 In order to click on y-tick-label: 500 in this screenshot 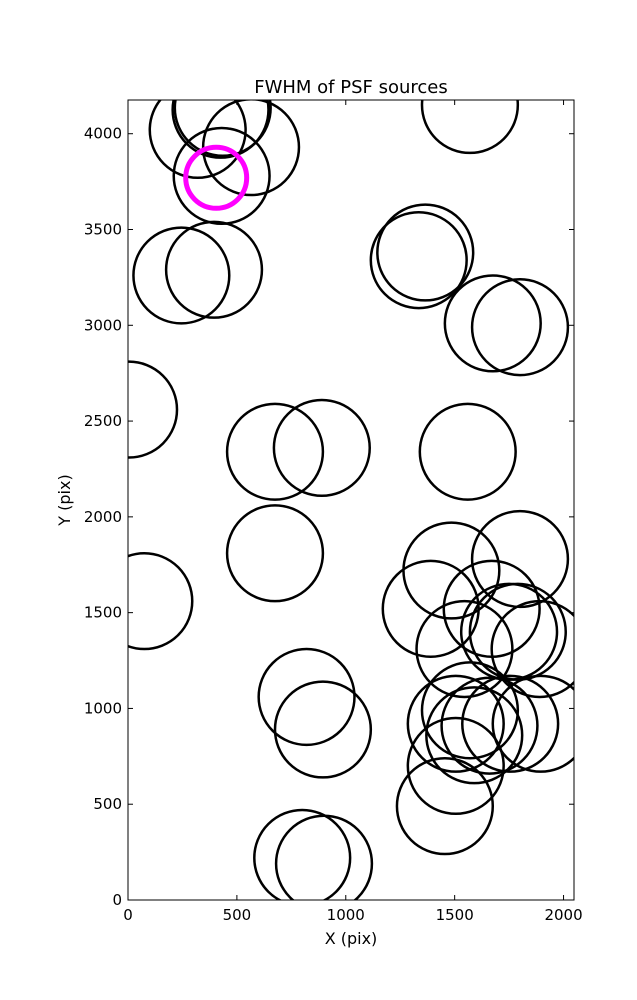, I will do `click(107, 804)`.